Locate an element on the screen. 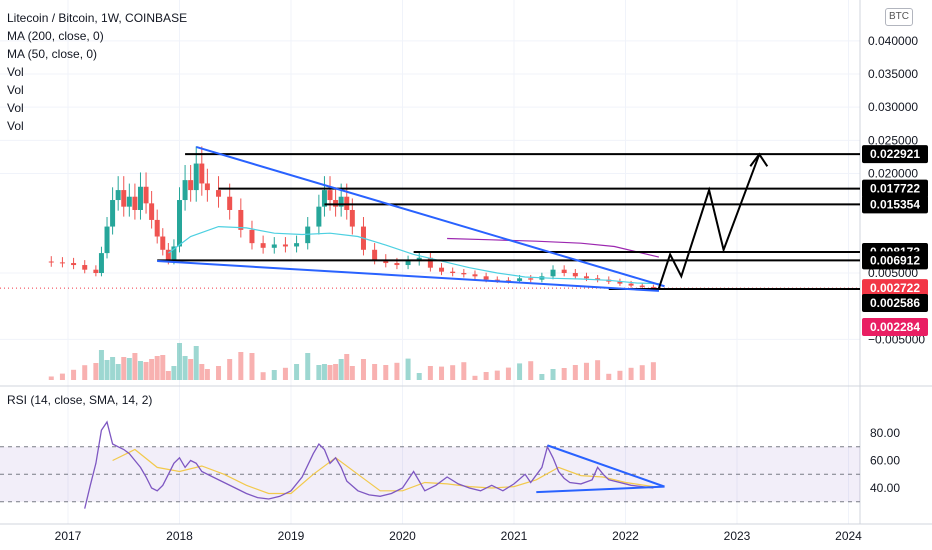 The width and height of the screenshot is (932, 550). time-tick-label: 2021 is located at coordinates (514, 536).